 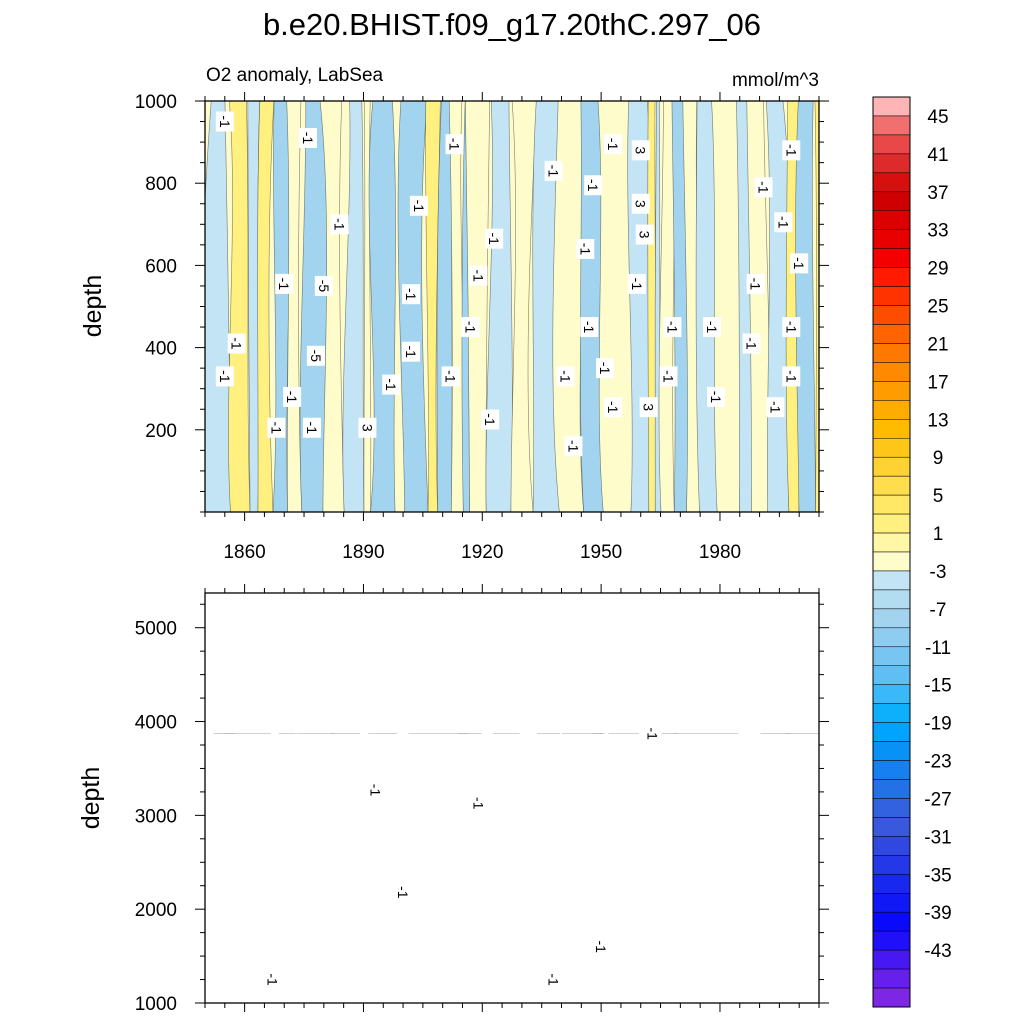 What do you see at coordinates (937, 762) in the screenshot?
I see `colorbar-tick-label: -23` at bounding box center [937, 762].